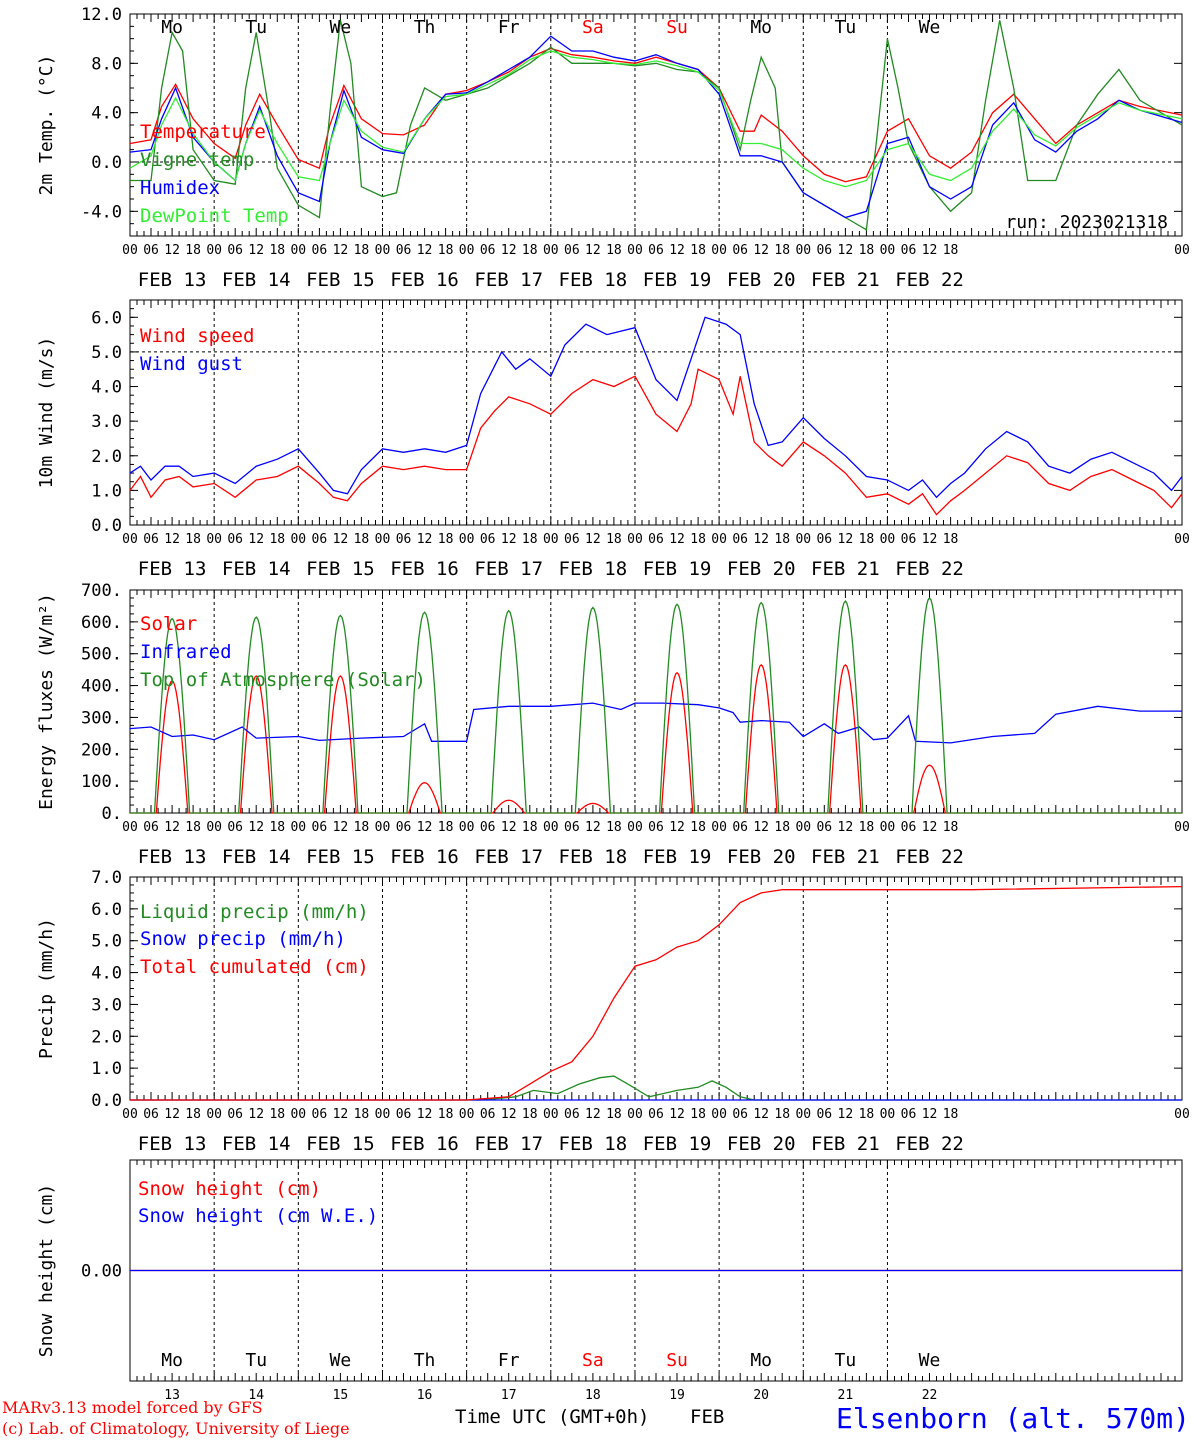  What do you see at coordinates (593, 27) in the screenshot?
I see `day-name: Sa` at bounding box center [593, 27].